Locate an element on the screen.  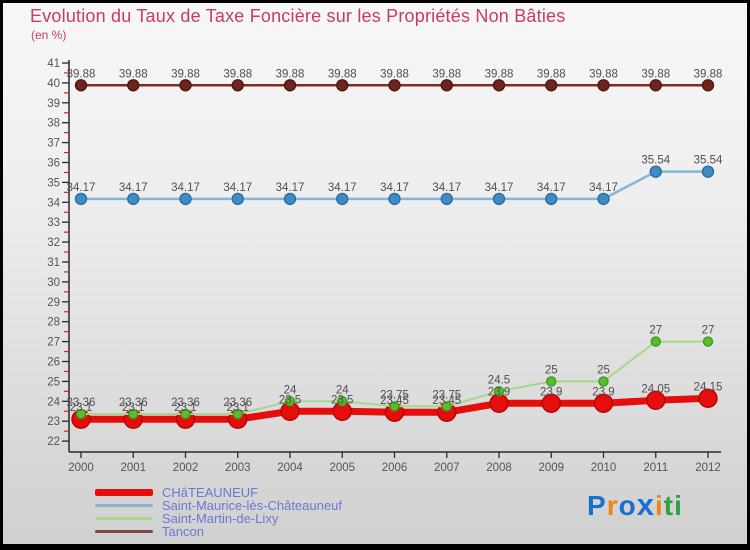
logo-letter: P is located at coordinates (597, 505).